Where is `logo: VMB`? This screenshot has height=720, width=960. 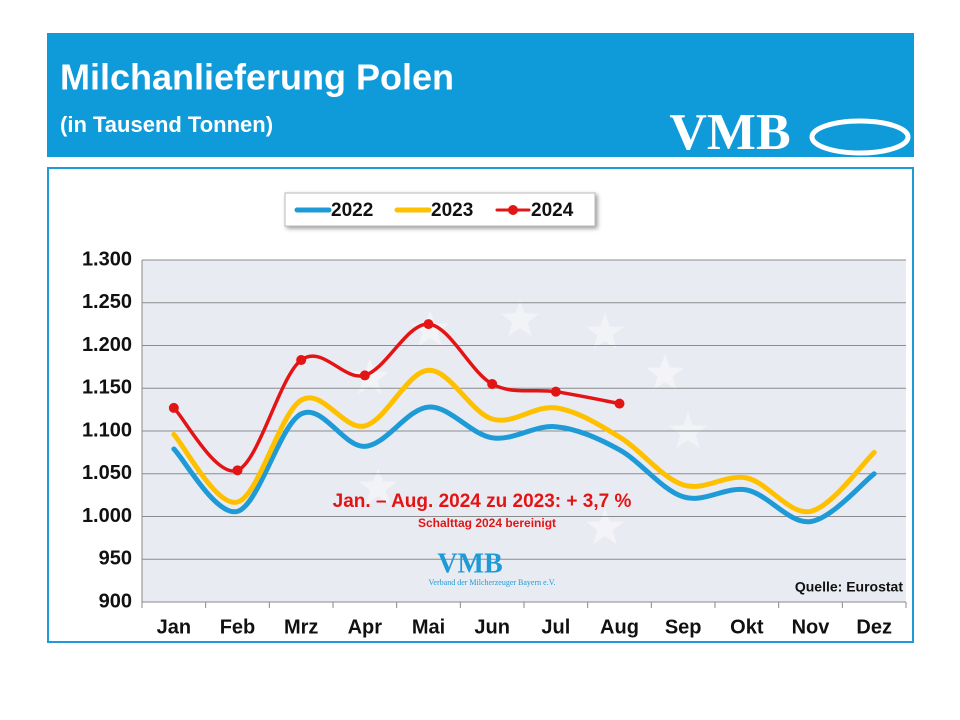 logo: VMB is located at coordinates (729, 132).